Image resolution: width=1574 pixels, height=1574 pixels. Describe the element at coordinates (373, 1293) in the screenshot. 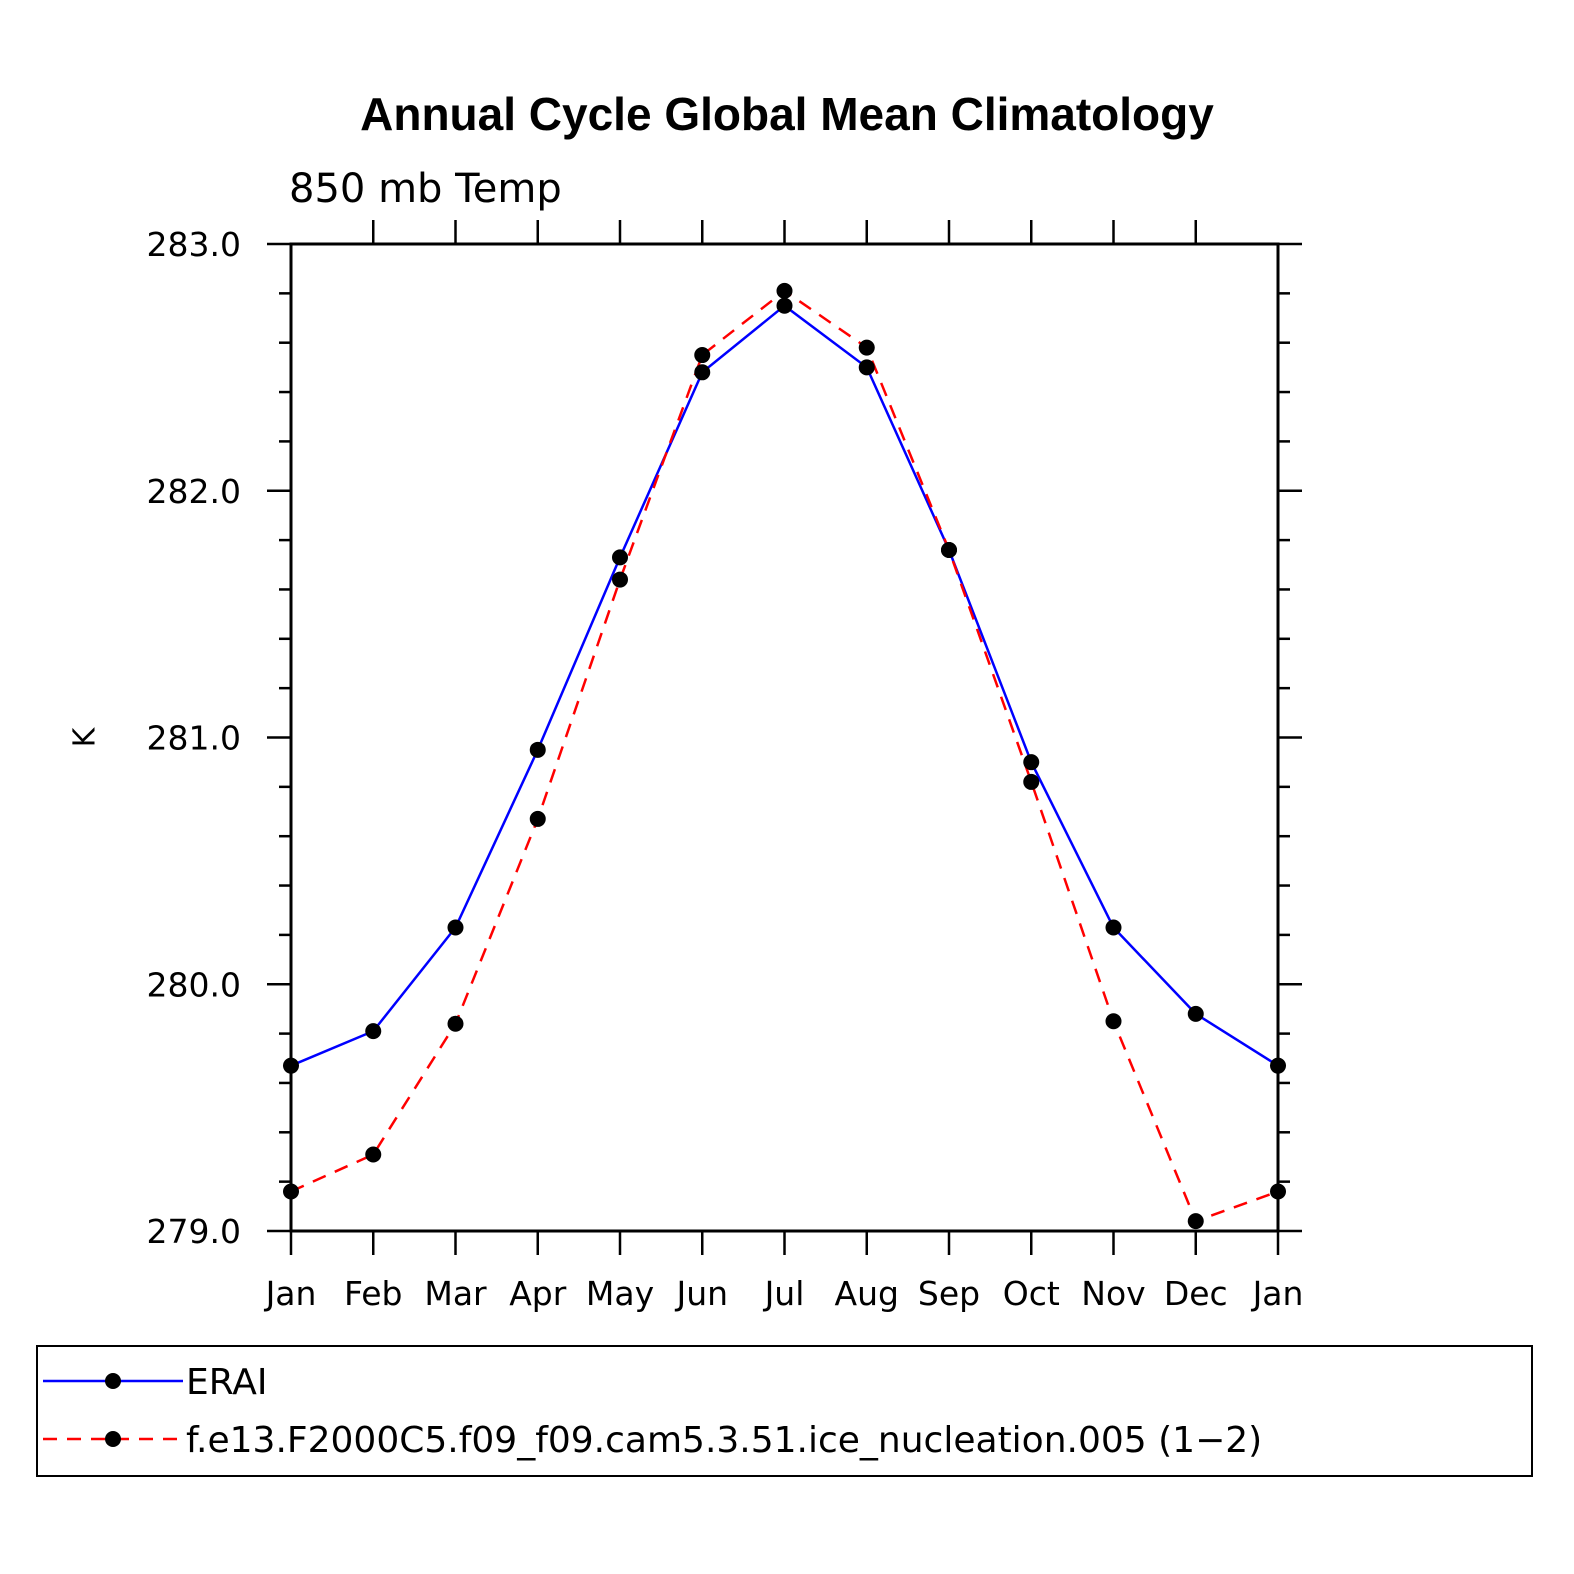

I see `x-tick-label: Feb` at that location.